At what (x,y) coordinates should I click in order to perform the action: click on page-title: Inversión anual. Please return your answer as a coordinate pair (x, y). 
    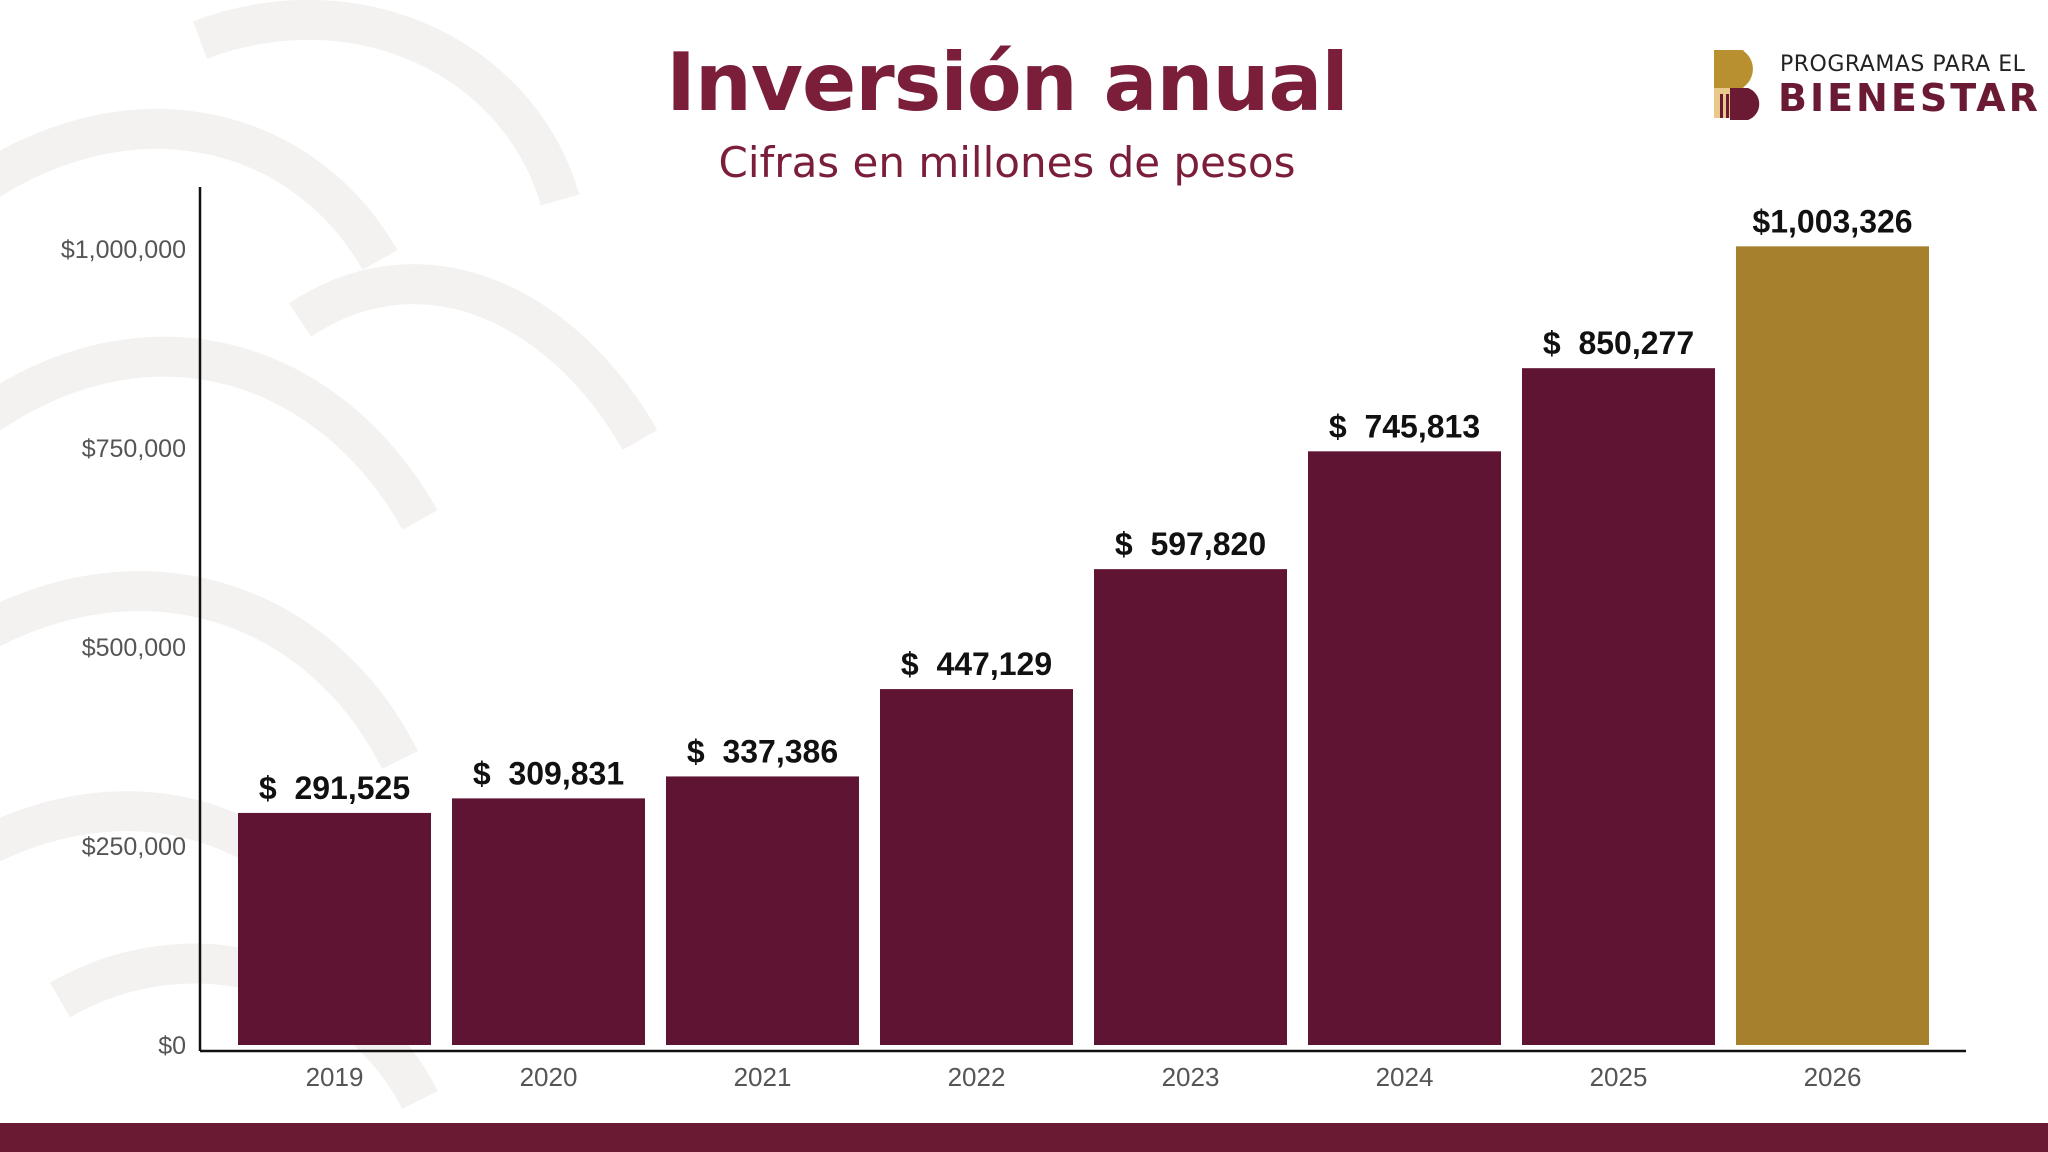
    Looking at the image, I should click on (1007, 82).